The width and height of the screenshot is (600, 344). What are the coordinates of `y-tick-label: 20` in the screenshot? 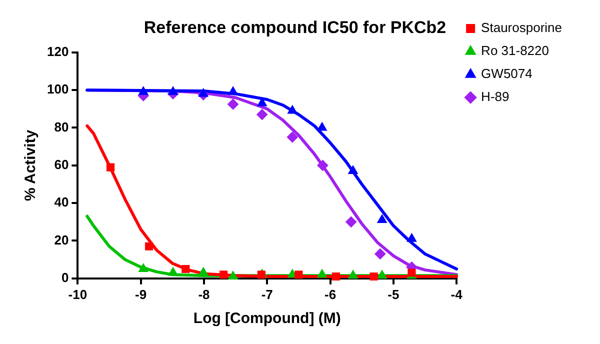 It's located at (61, 240).